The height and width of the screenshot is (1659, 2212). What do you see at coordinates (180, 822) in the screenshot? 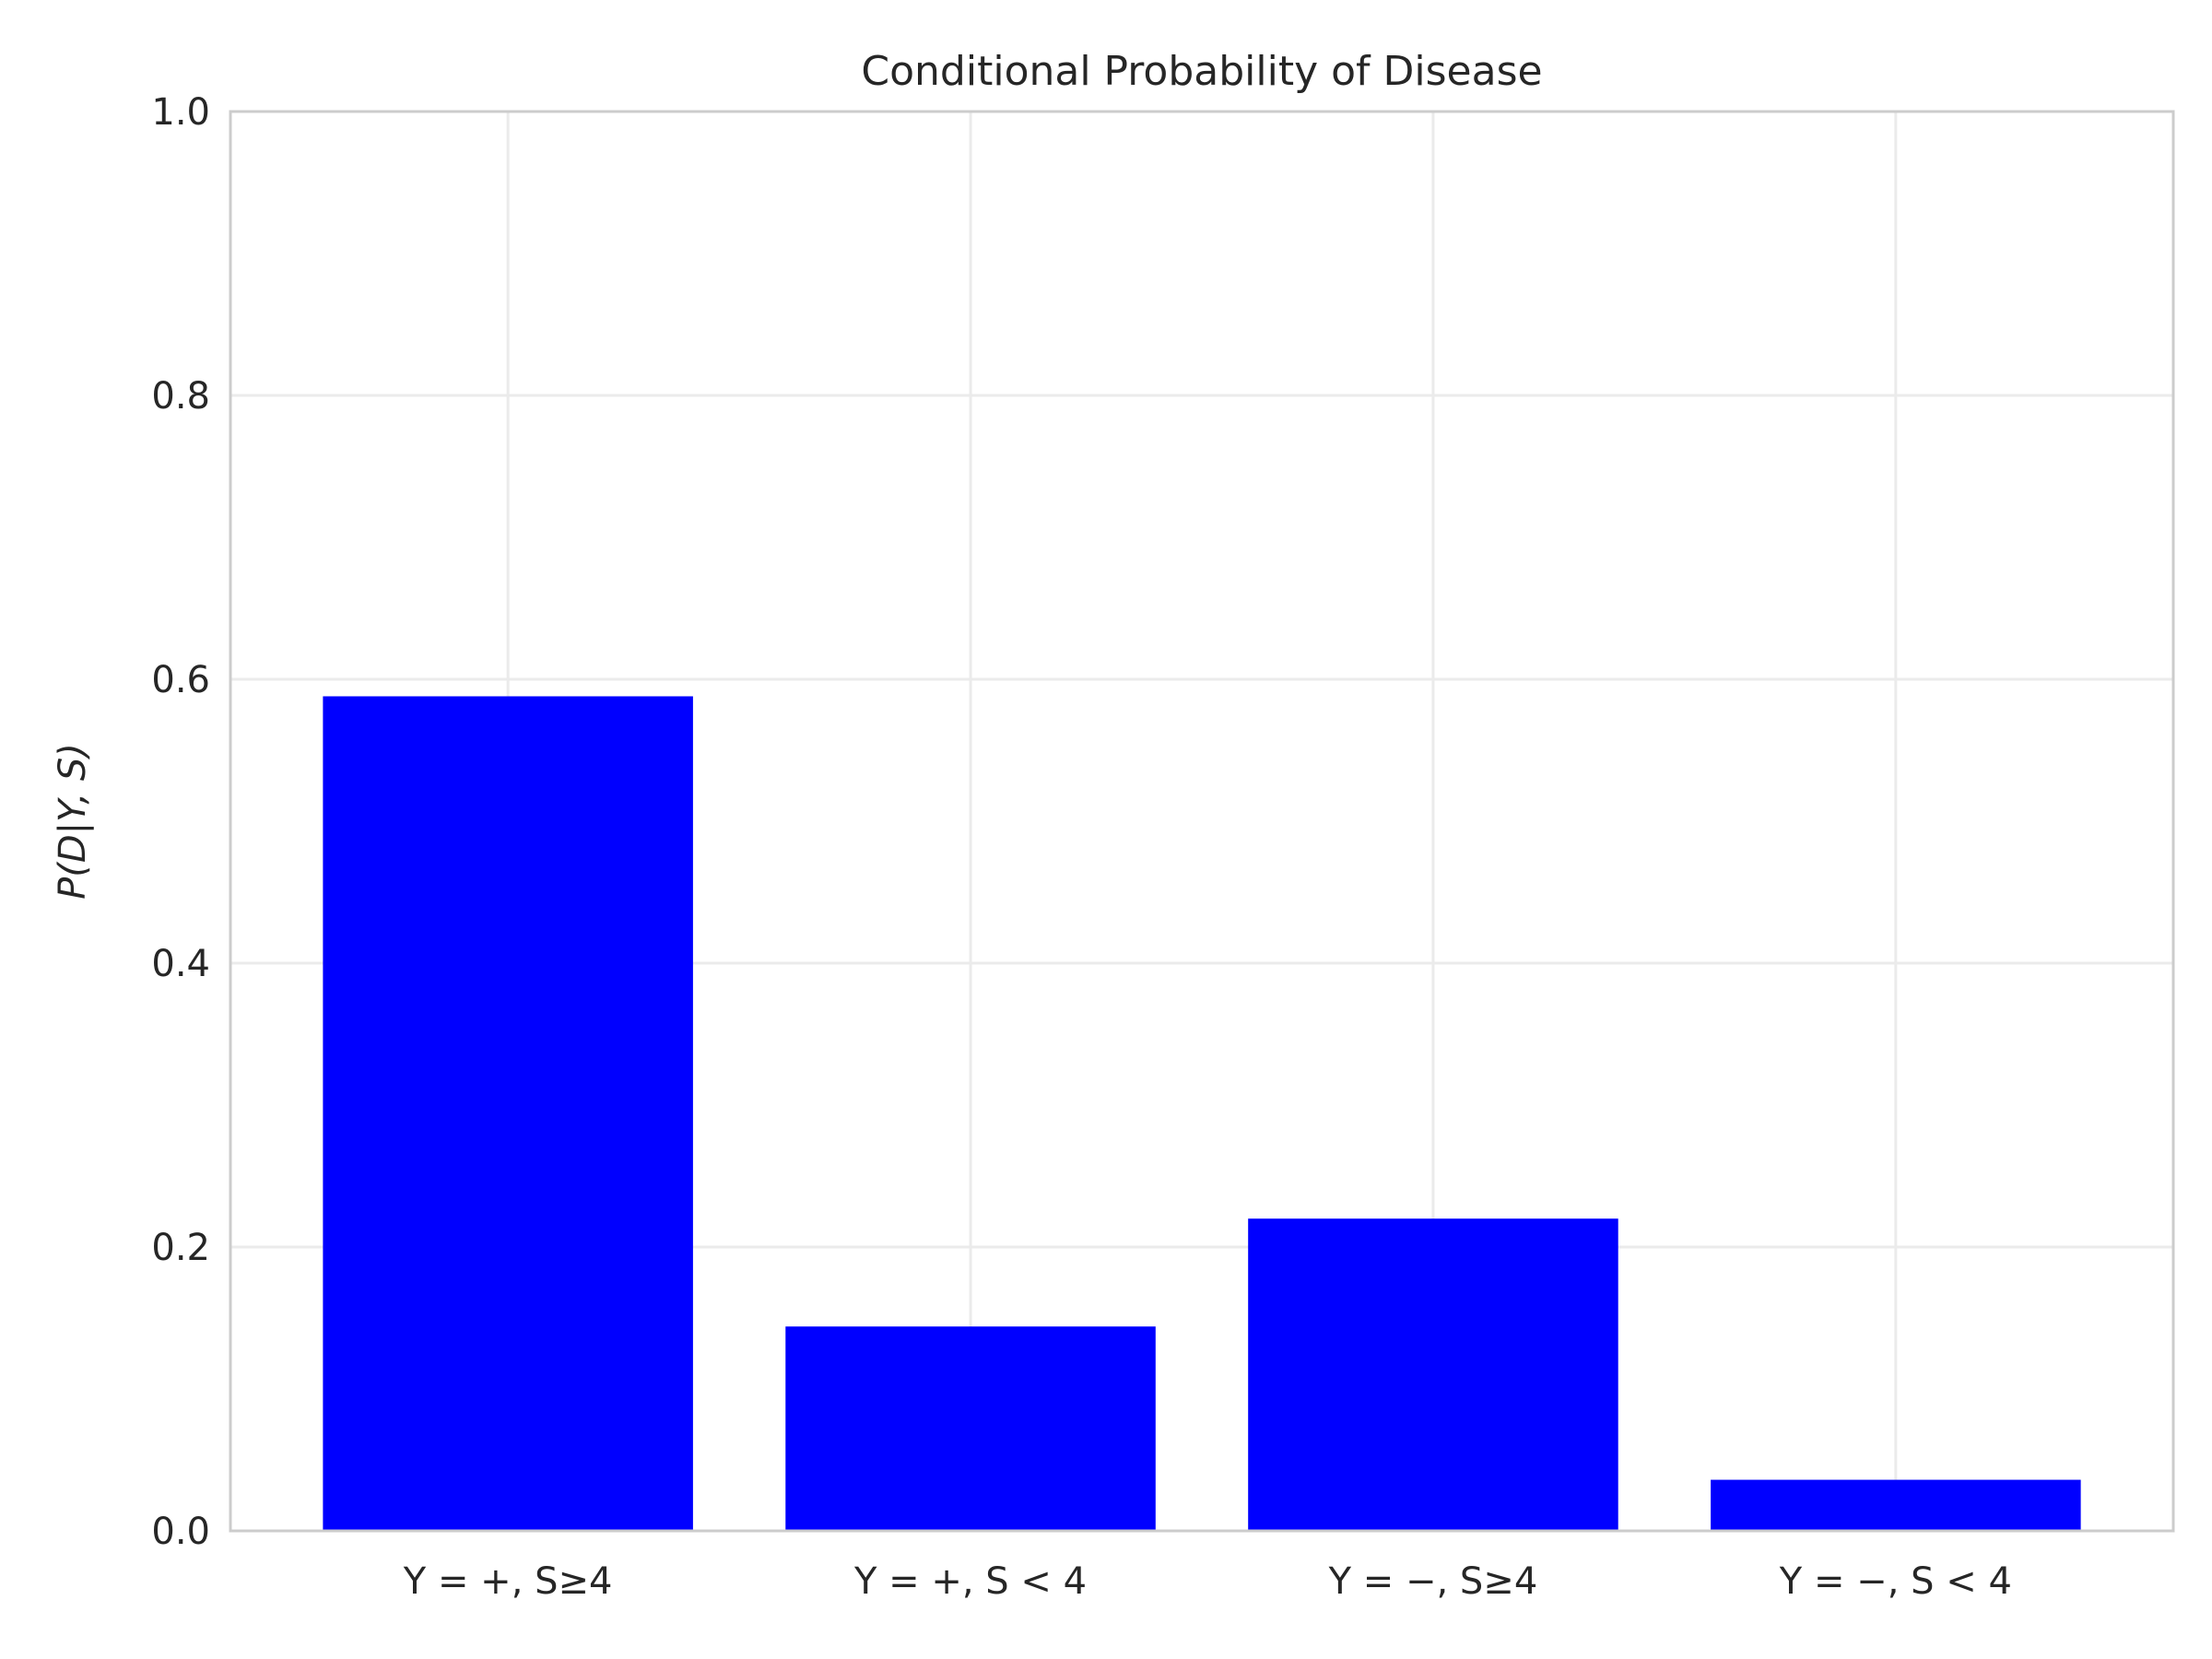
I see `y-tick-labels: 0.0 0.2 0.4 0.6 0.8 1.0` at bounding box center [180, 822].